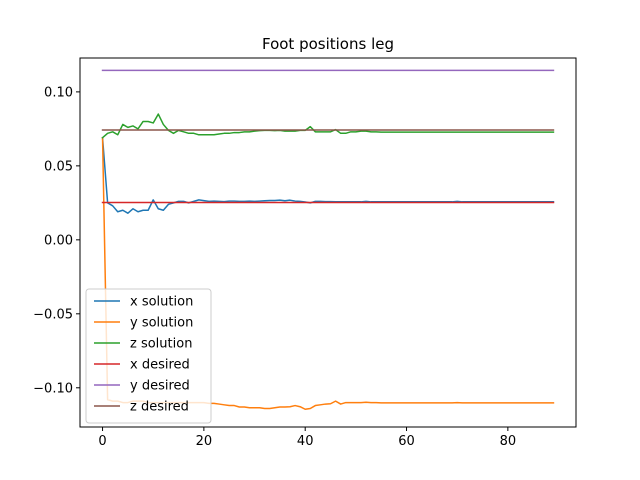  I want to click on y-tick-label: −0.10, so click(53, 388).